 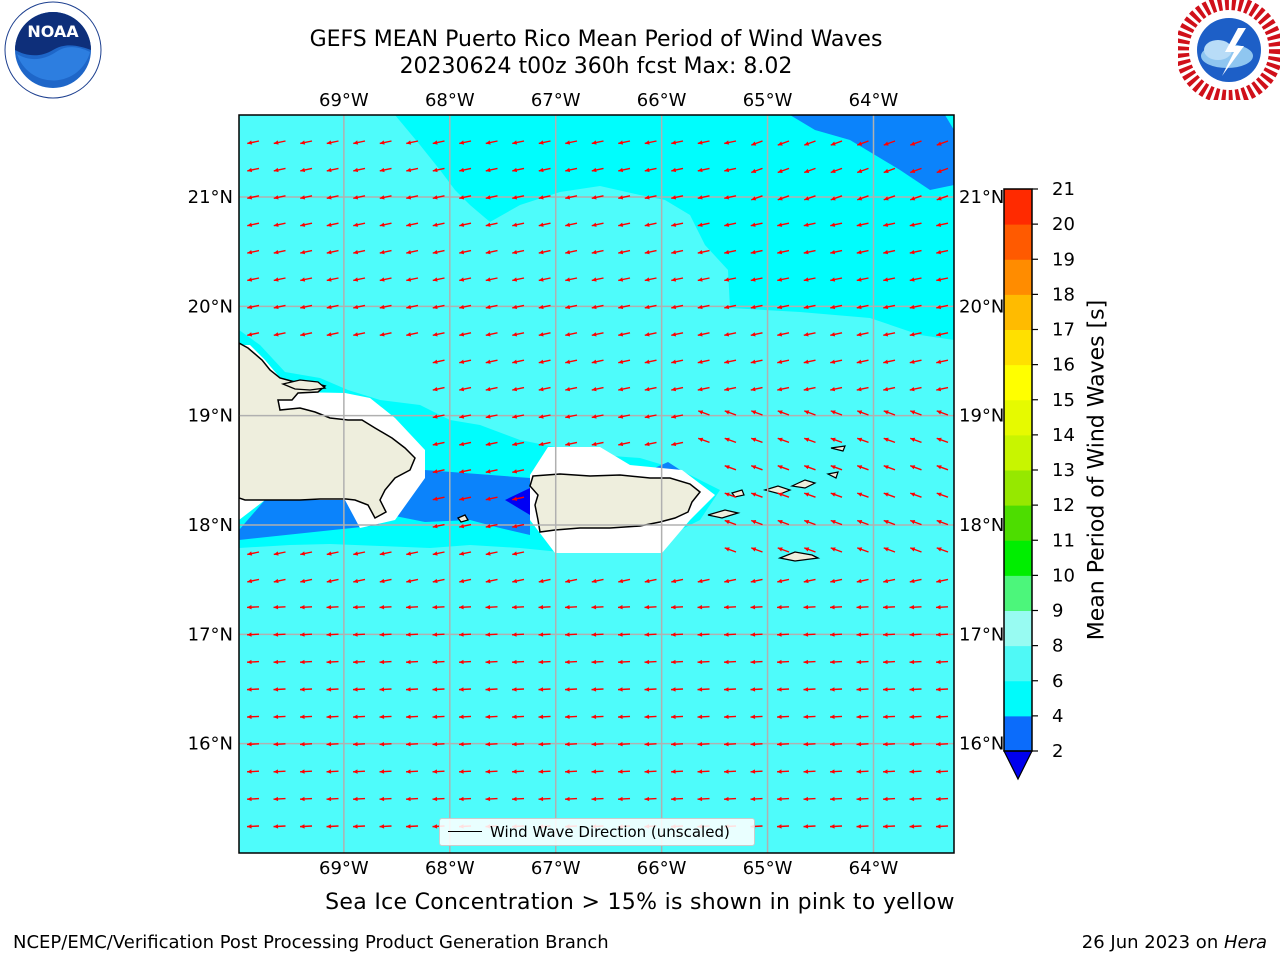 I want to click on colorbar-tick-label: 19, so click(x=1063, y=259).